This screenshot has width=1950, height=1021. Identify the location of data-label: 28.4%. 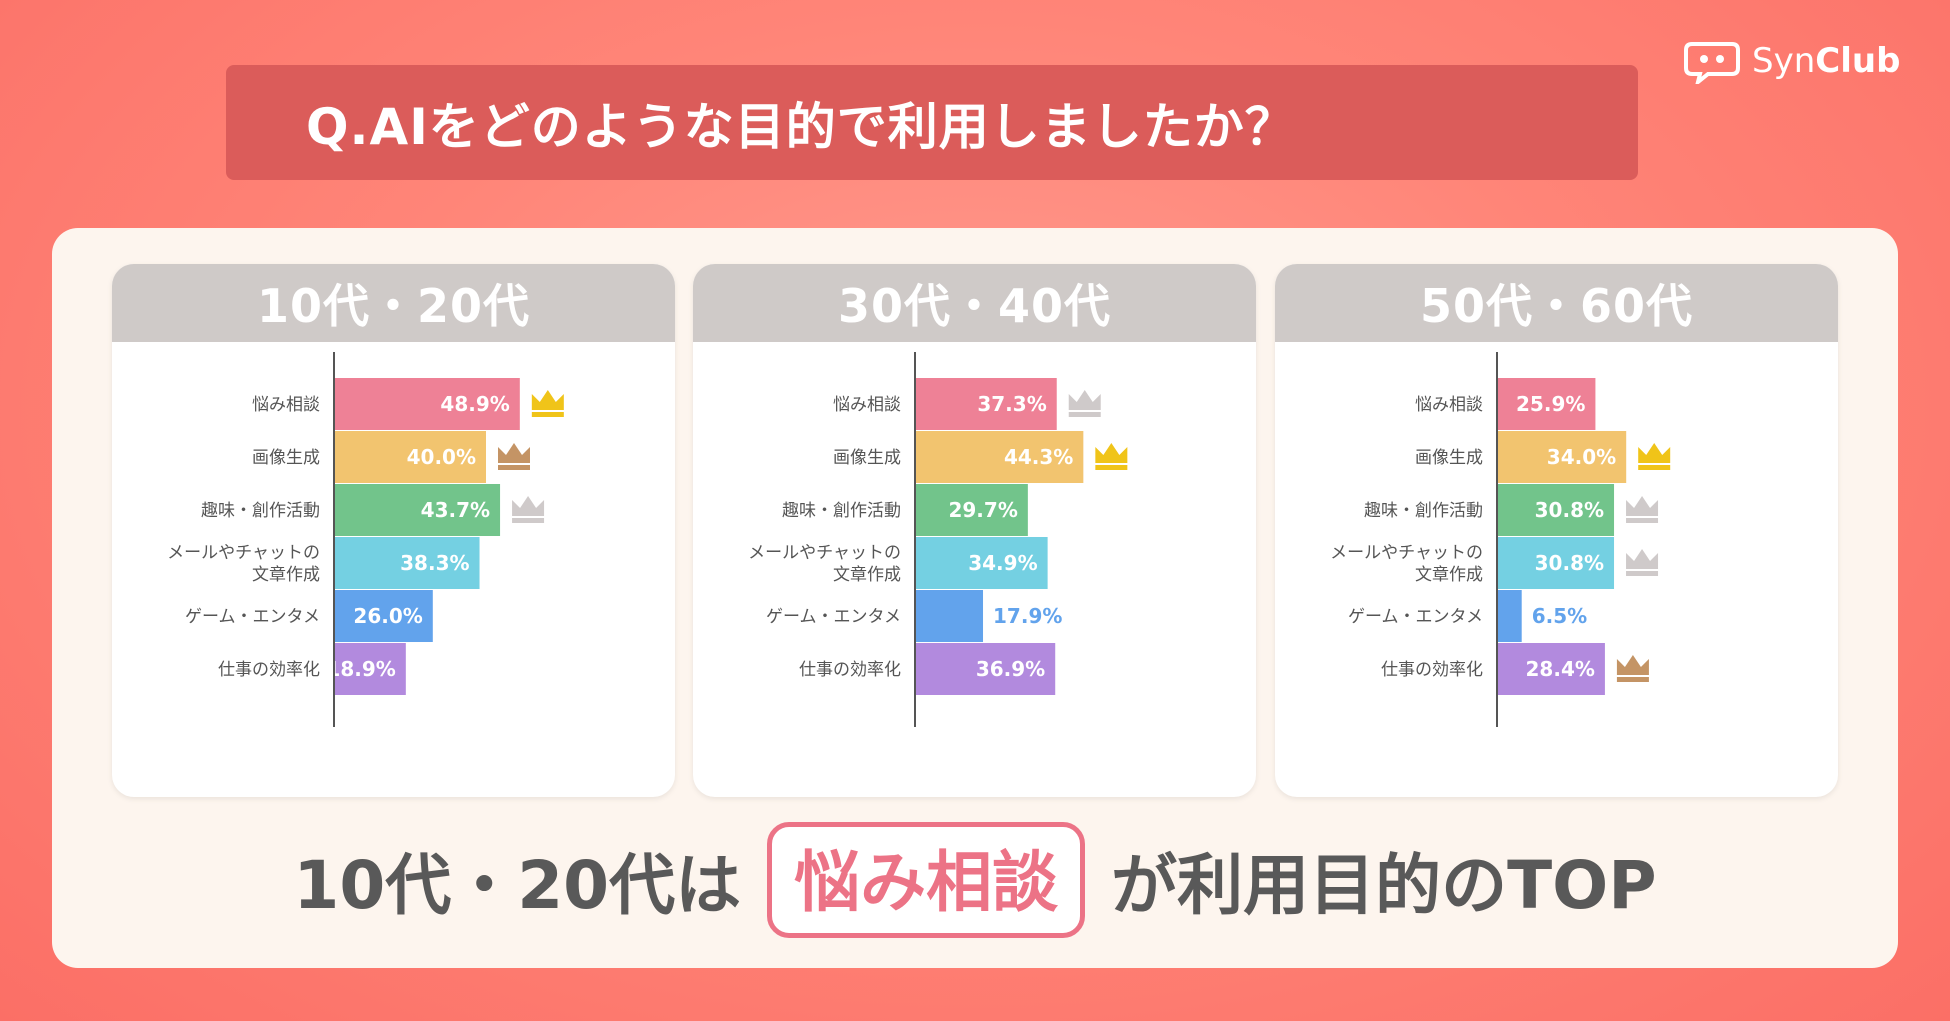
(1560, 669).